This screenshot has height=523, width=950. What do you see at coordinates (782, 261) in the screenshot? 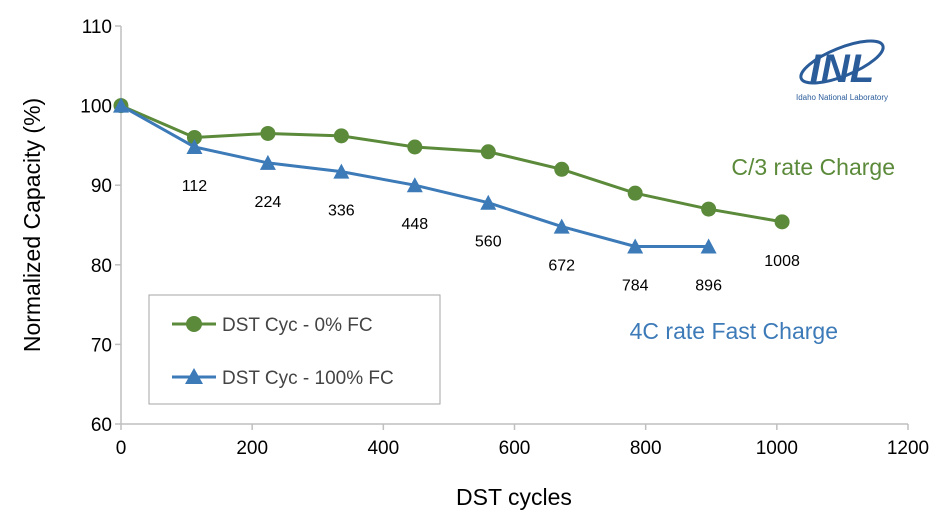
I see `cycle-label: 1008` at bounding box center [782, 261].